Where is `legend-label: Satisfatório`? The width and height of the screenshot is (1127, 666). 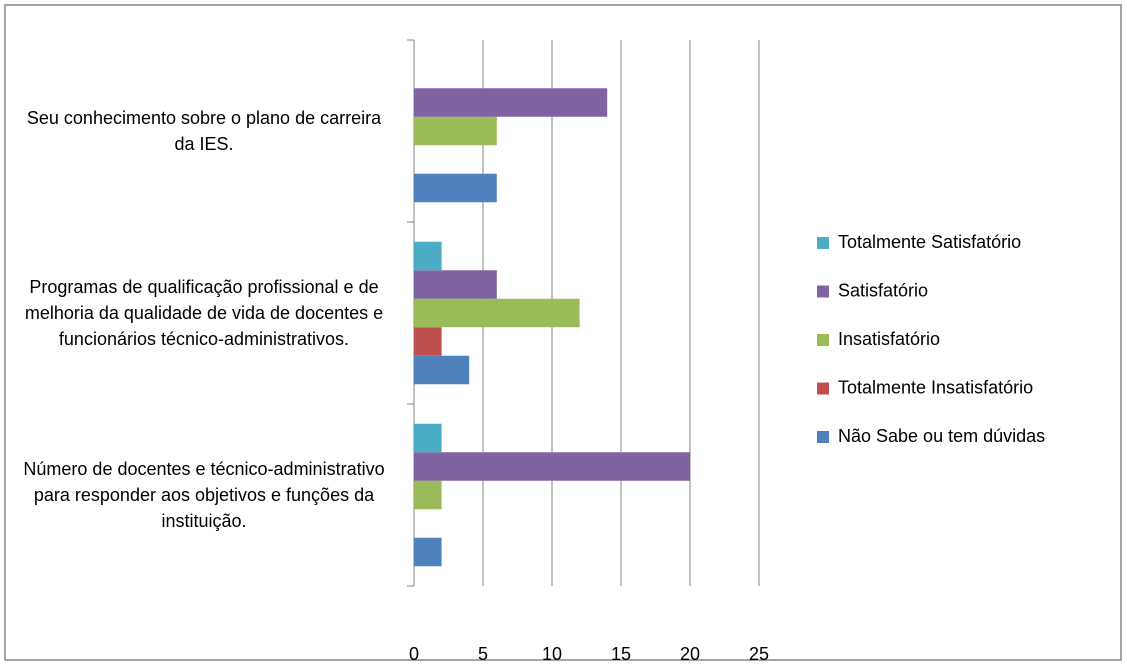
legend-label: Satisfatório is located at coordinates (883, 290).